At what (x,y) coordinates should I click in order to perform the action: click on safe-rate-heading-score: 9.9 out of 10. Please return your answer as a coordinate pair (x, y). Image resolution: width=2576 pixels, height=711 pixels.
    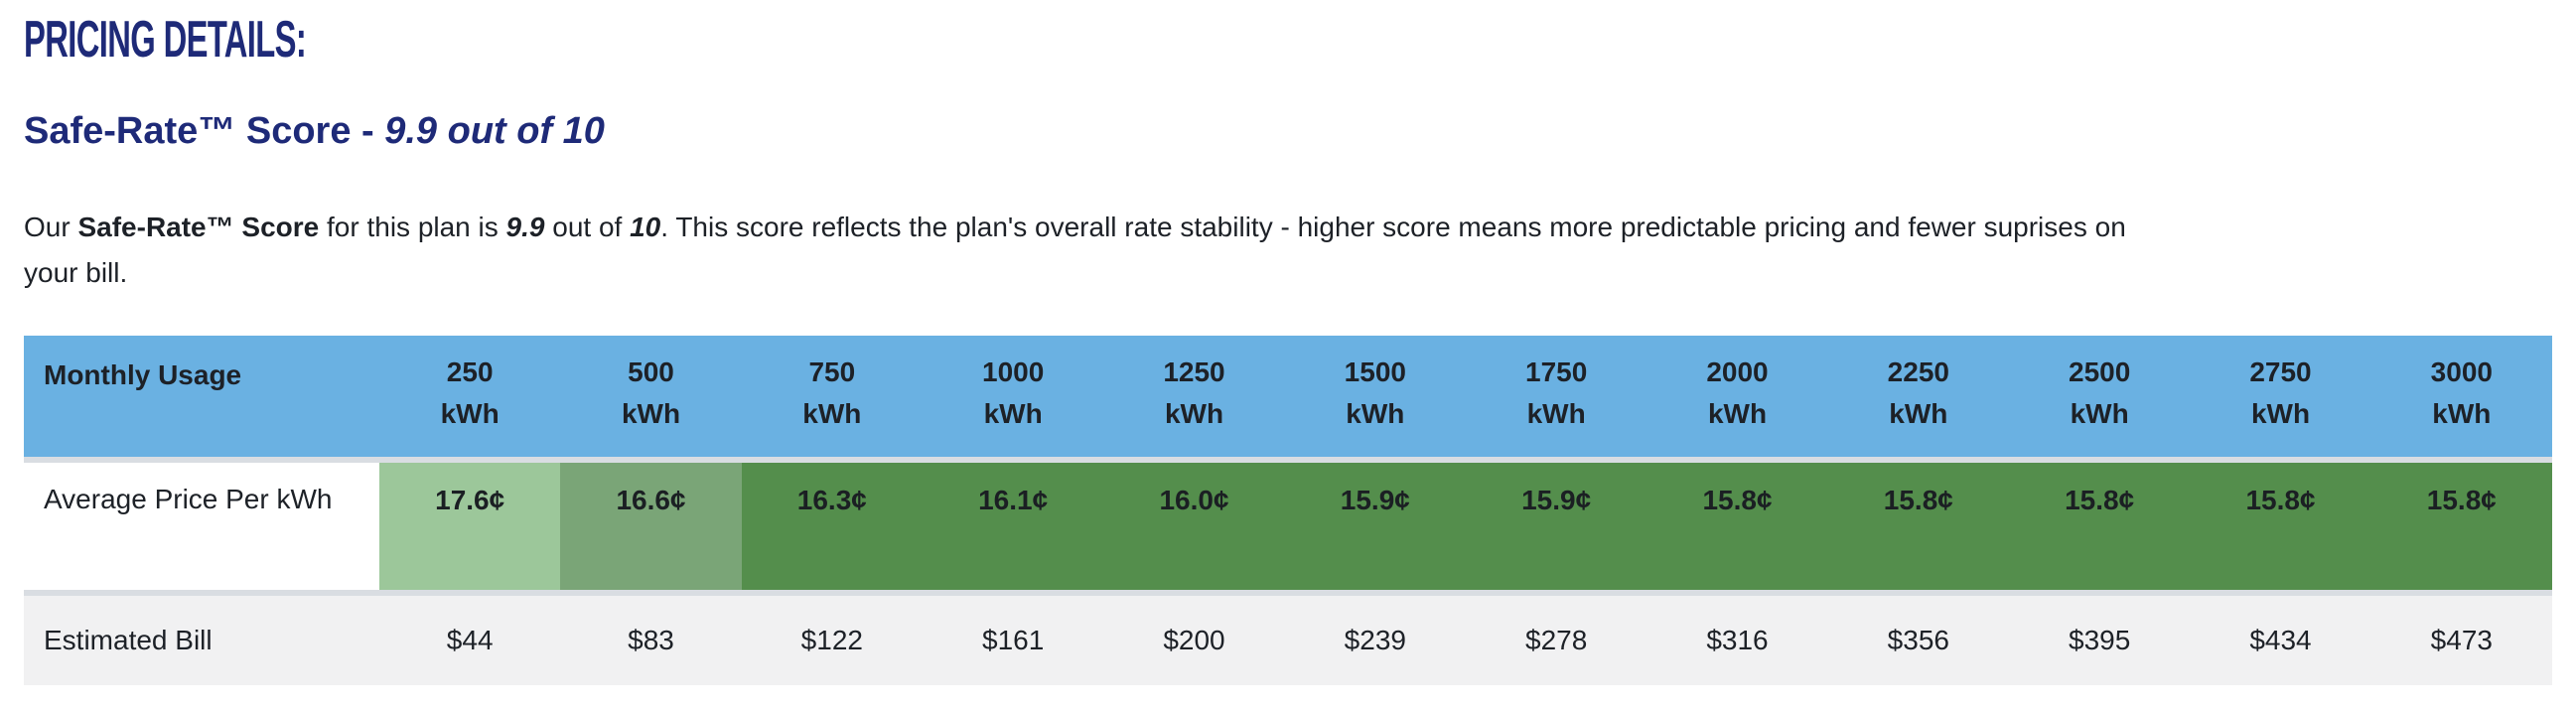
    Looking at the image, I should click on (495, 131).